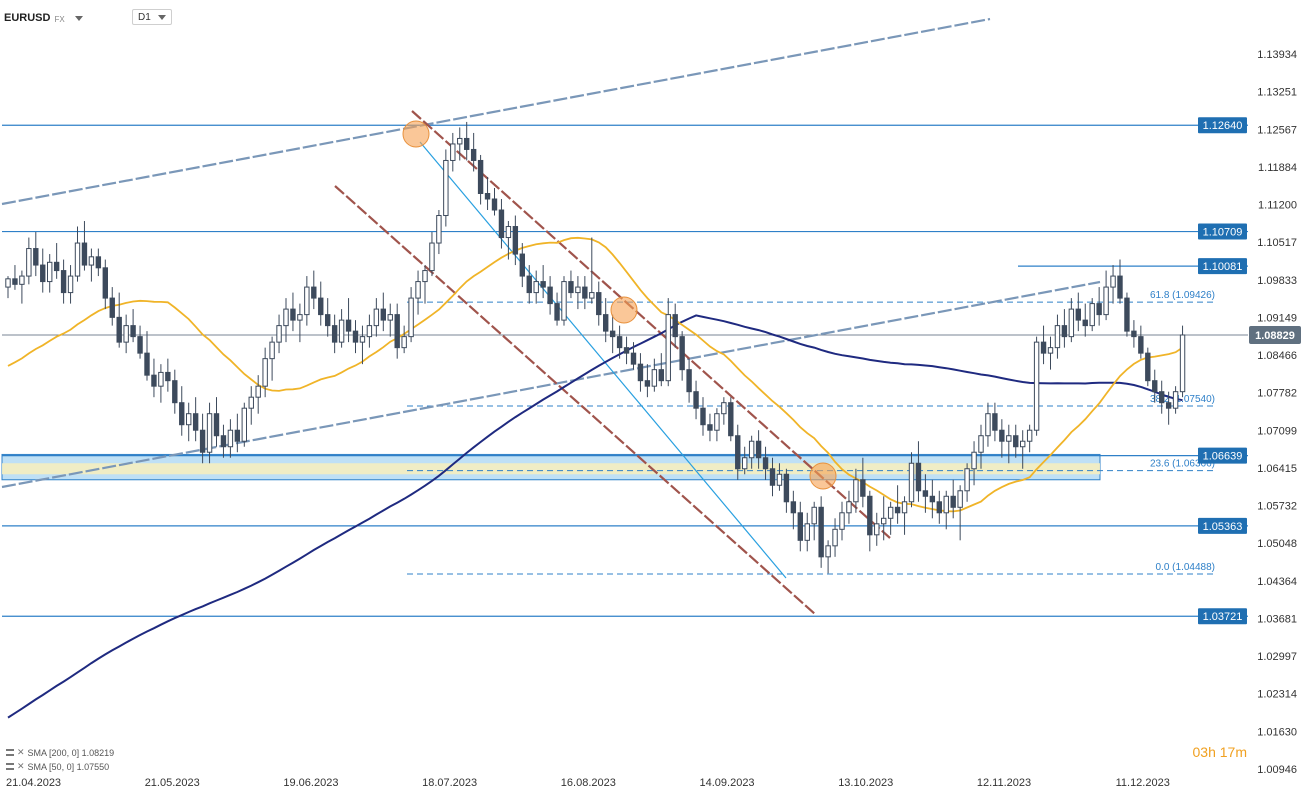  I want to click on symbol-selector: EURUSD FX, so click(43, 18).